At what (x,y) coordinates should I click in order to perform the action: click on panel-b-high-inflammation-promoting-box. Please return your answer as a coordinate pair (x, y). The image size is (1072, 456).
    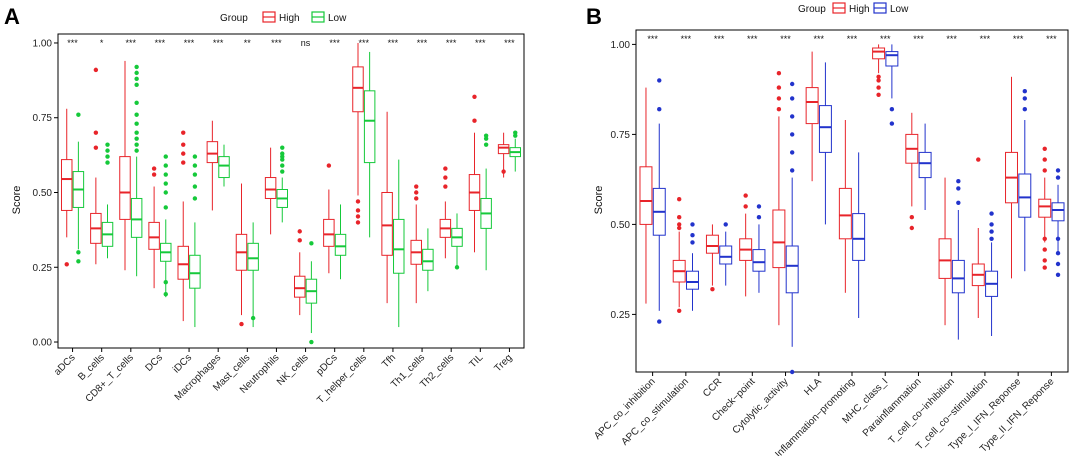
    Looking at the image, I should click on (845, 213).